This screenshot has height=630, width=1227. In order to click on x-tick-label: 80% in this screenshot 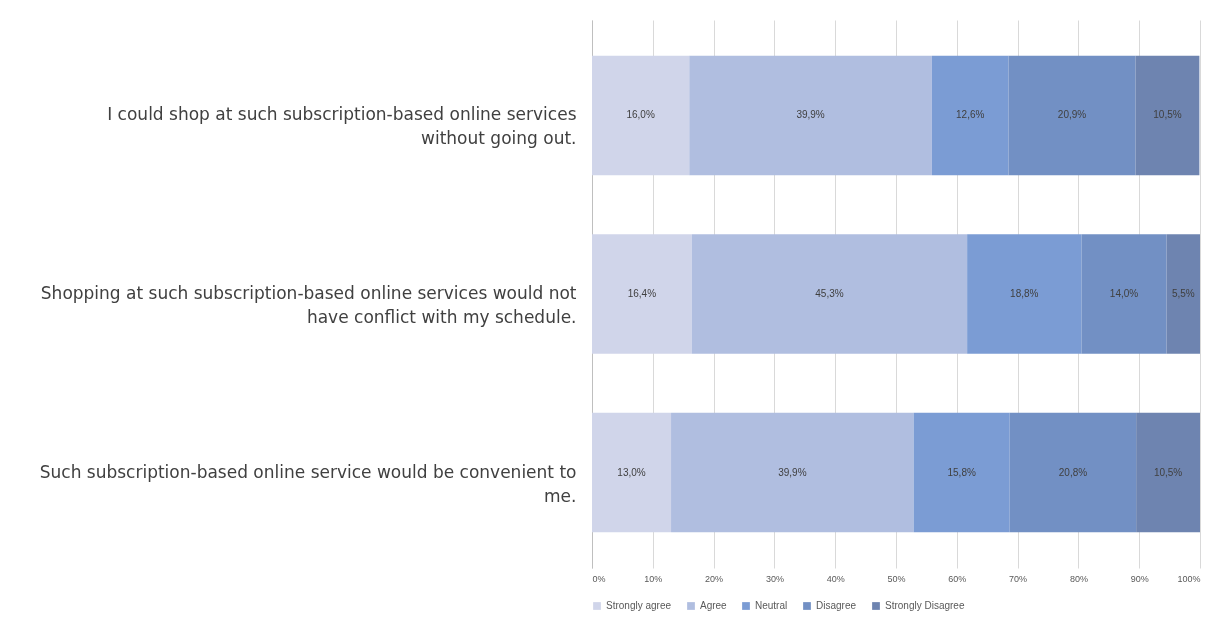, I will do `click(1078, 578)`.